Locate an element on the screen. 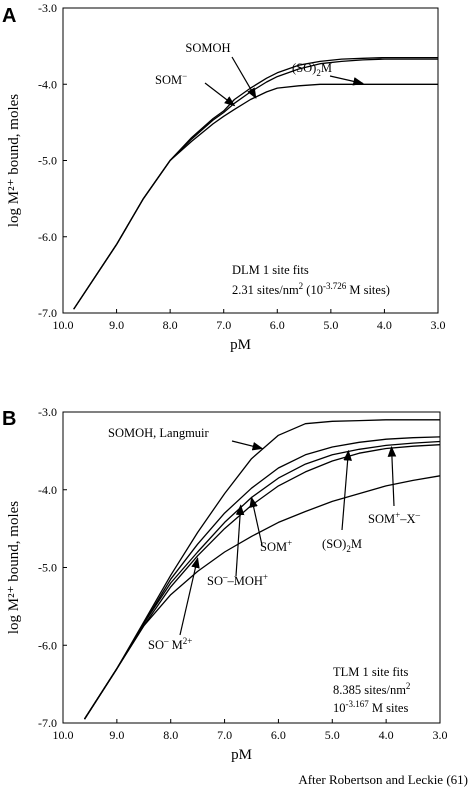 This screenshot has width=474, height=790. fit-note-line-tail2: M sites) is located at coordinates (368, 290).